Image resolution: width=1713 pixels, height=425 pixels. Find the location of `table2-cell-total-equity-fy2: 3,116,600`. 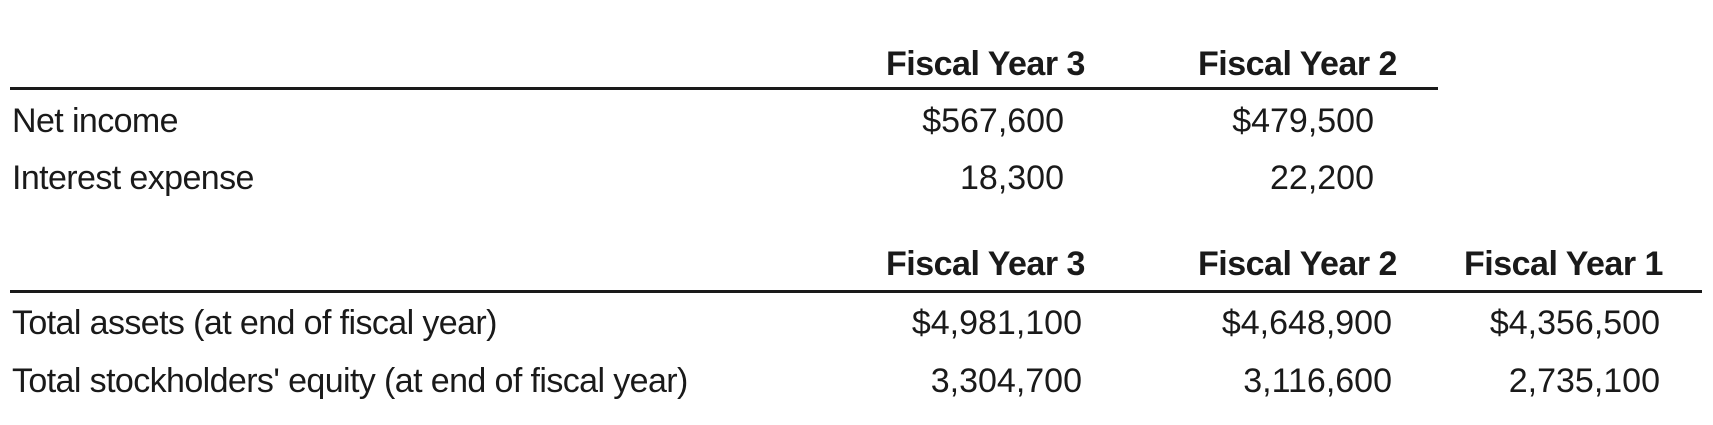

table2-cell-total-equity-fy2: 3,116,600 is located at coordinates (1317, 381).